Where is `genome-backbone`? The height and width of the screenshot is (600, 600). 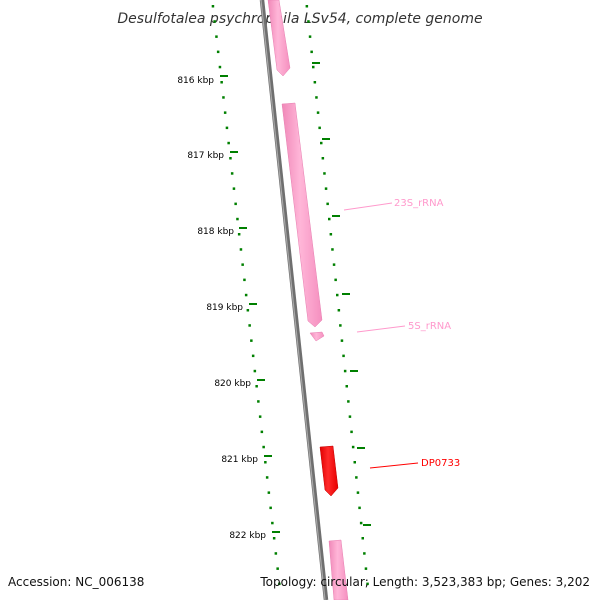
genome-backbone is located at coordinates (294, 300).